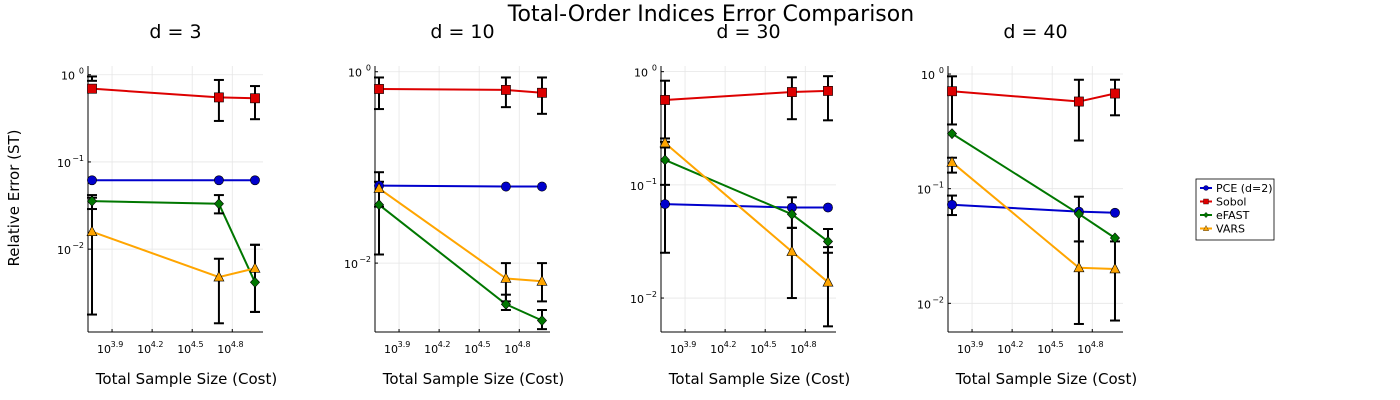 Image resolution: width=1400 pixels, height=400 pixels. What do you see at coordinates (14, 198) in the screenshot?
I see `y-axis-label: Relative Error (ST)` at bounding box center [14, 198].